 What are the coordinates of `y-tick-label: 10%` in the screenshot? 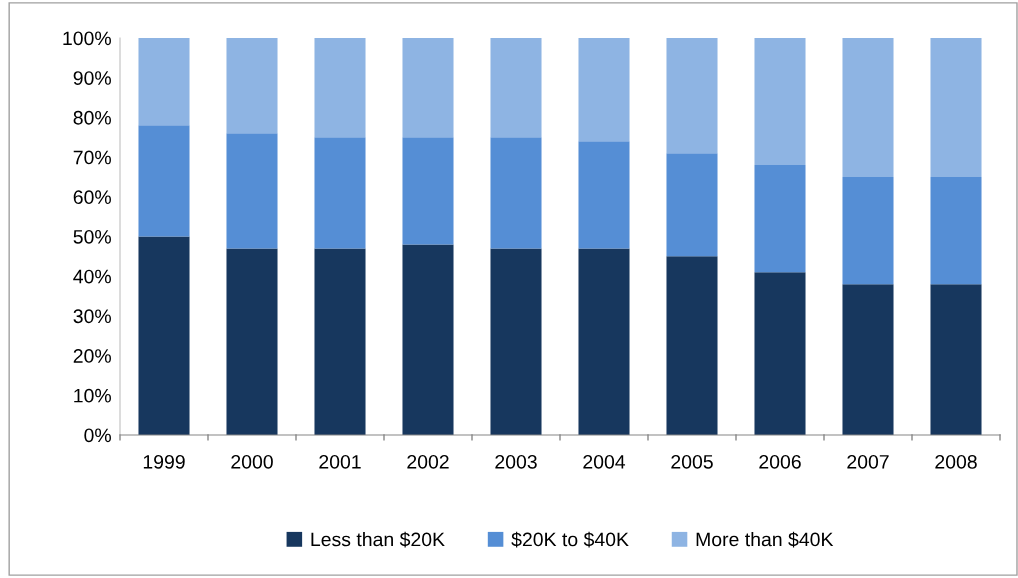 It's located at (92, 395).